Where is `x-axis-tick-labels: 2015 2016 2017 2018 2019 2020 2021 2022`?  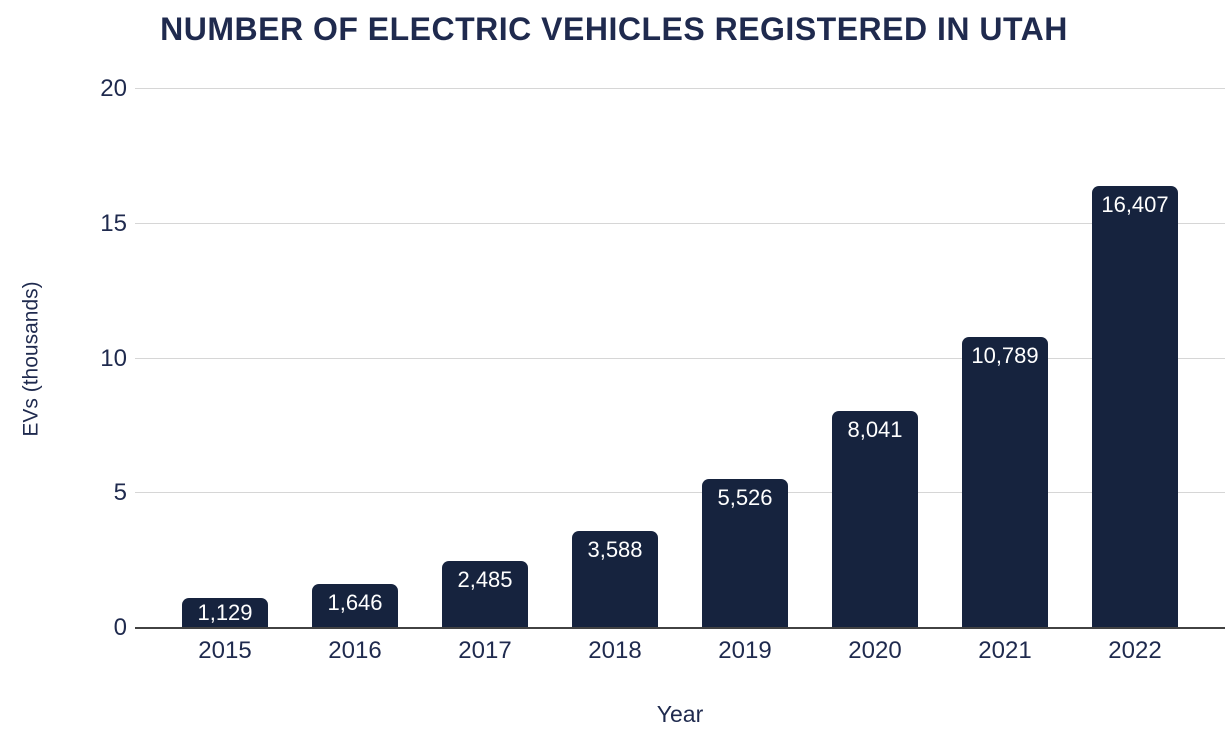 x-axis-tick-labels: 2015 2016 2017 2018 2019 2020 2021 2022 is located at coordinates (680, 651).